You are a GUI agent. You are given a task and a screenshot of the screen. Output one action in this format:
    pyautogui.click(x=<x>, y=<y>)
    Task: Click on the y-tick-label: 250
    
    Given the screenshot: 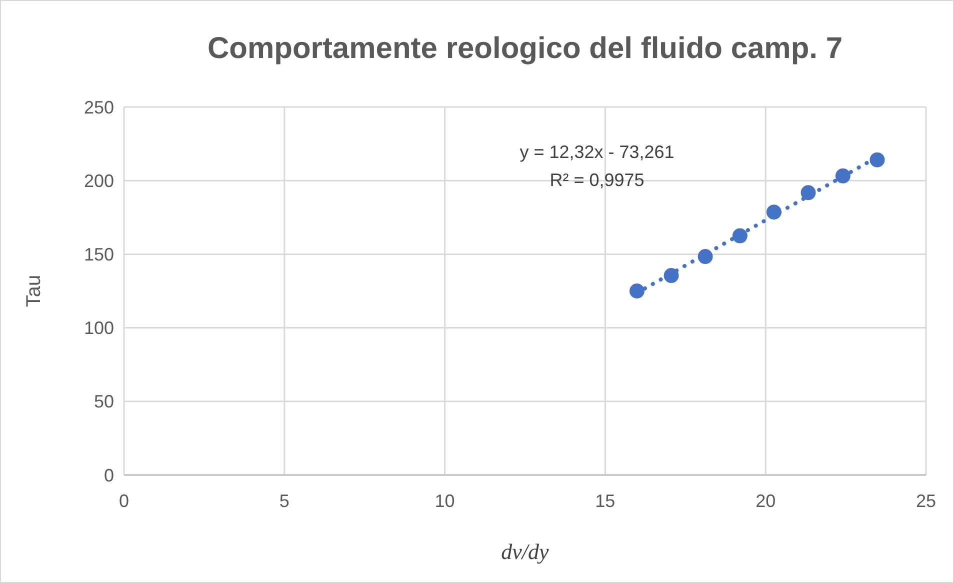 What is the action you would take?
    pyautogui.click(x=99, y=107)
    